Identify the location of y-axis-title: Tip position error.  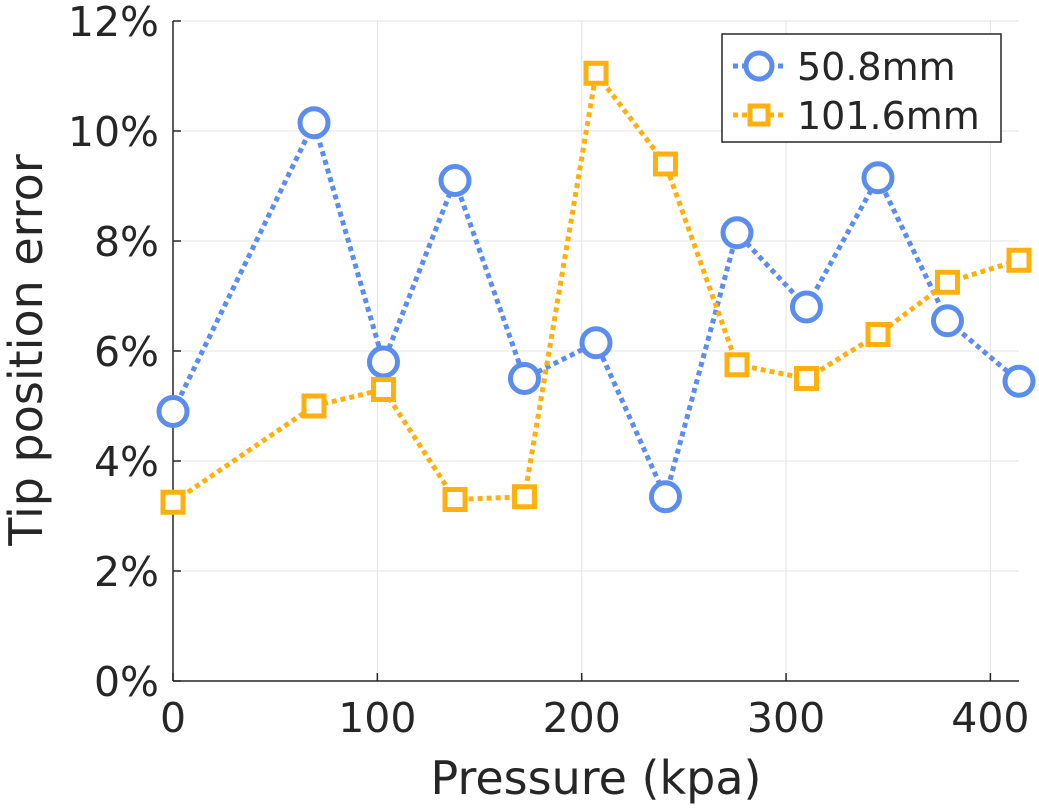
(26, 350).